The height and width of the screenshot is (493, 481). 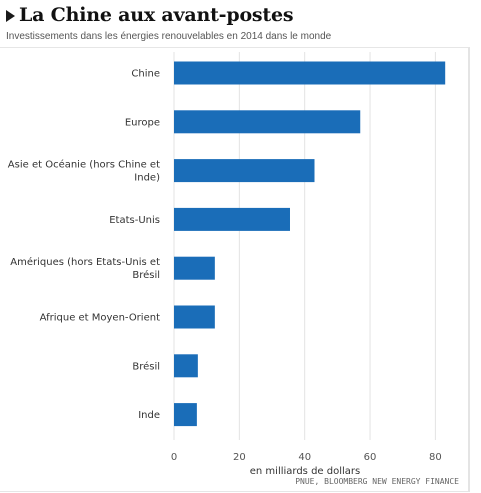 I want to click on x-axis-label: en milliards de dollars, so click(x=305, y=471).